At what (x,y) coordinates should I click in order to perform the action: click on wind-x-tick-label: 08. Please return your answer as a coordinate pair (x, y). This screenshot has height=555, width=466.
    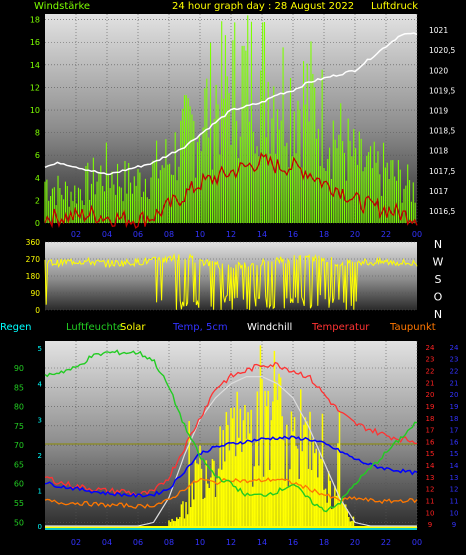
    Looking at the image, I should click on (169, 234).